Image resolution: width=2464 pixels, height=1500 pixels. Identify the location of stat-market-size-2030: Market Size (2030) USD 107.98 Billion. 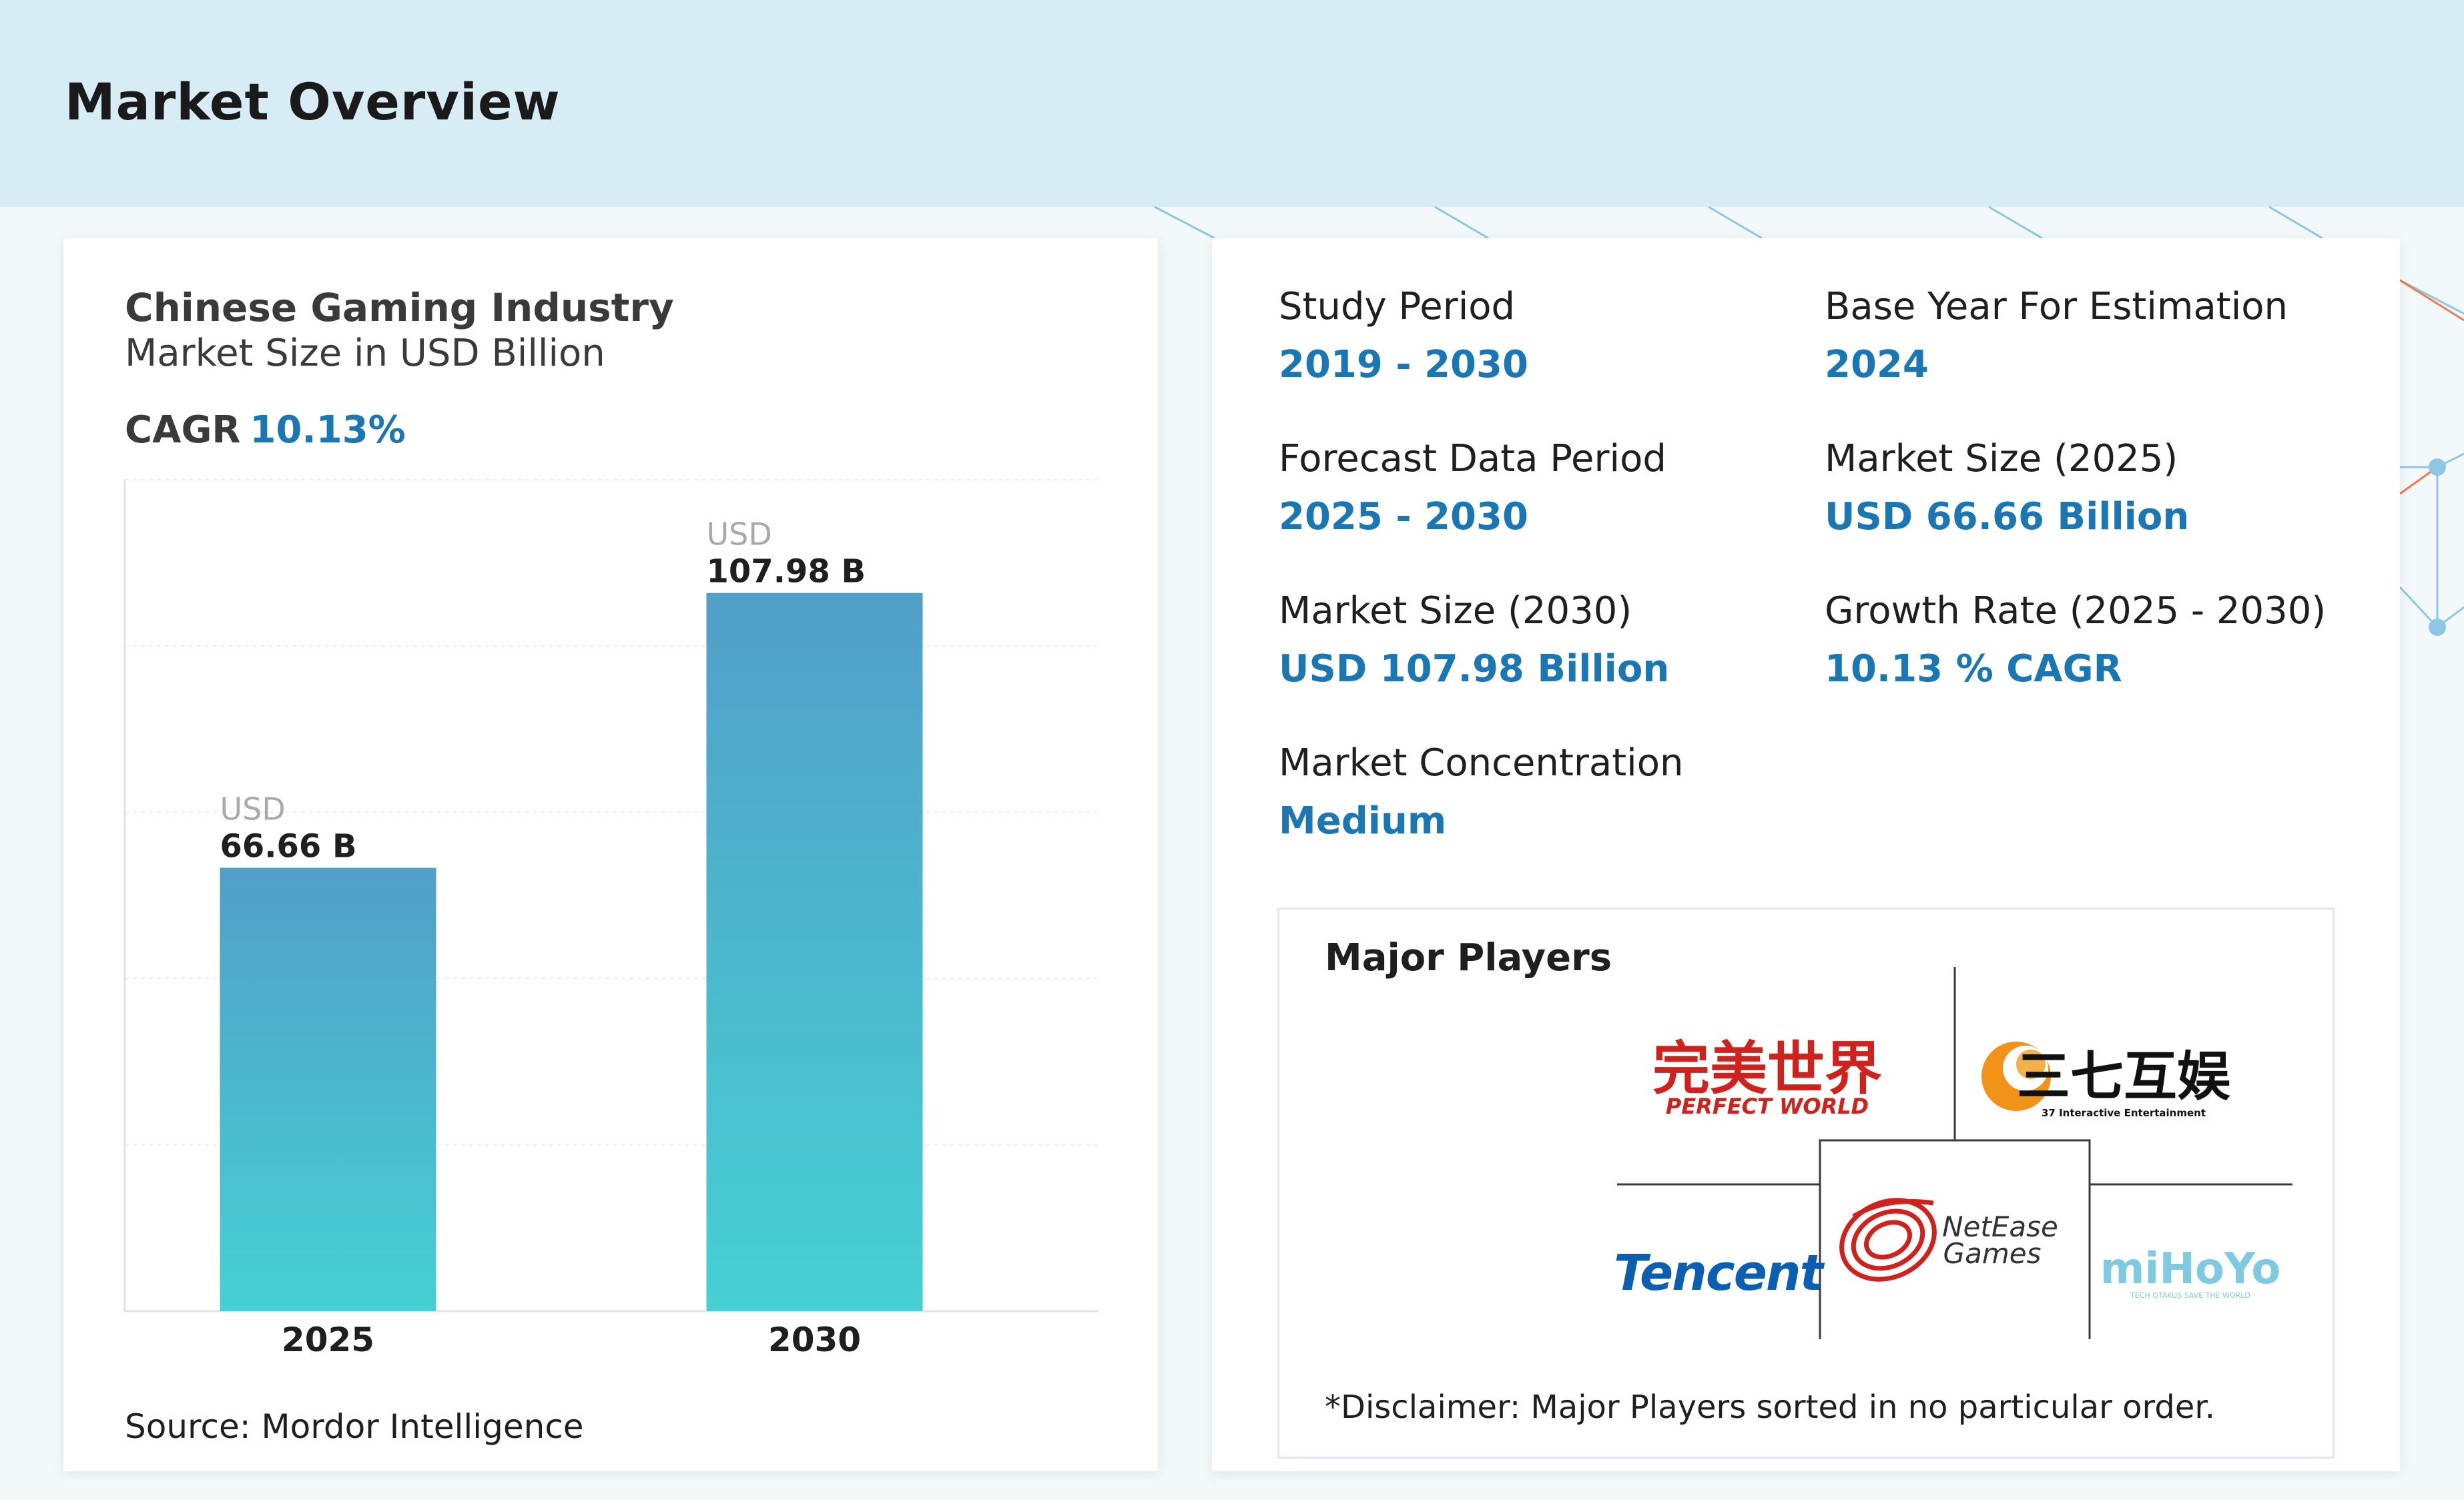
(1474, 640).